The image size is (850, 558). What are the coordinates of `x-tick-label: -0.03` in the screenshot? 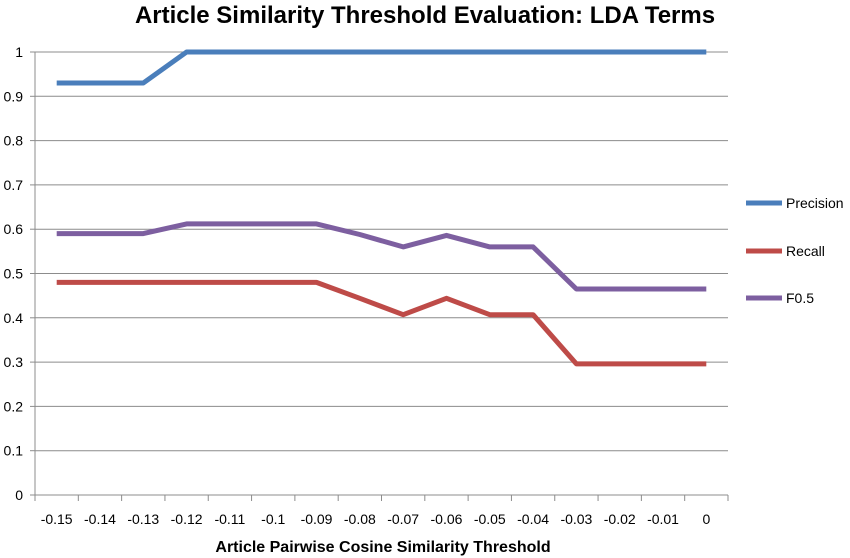 It's located at (576, 519).